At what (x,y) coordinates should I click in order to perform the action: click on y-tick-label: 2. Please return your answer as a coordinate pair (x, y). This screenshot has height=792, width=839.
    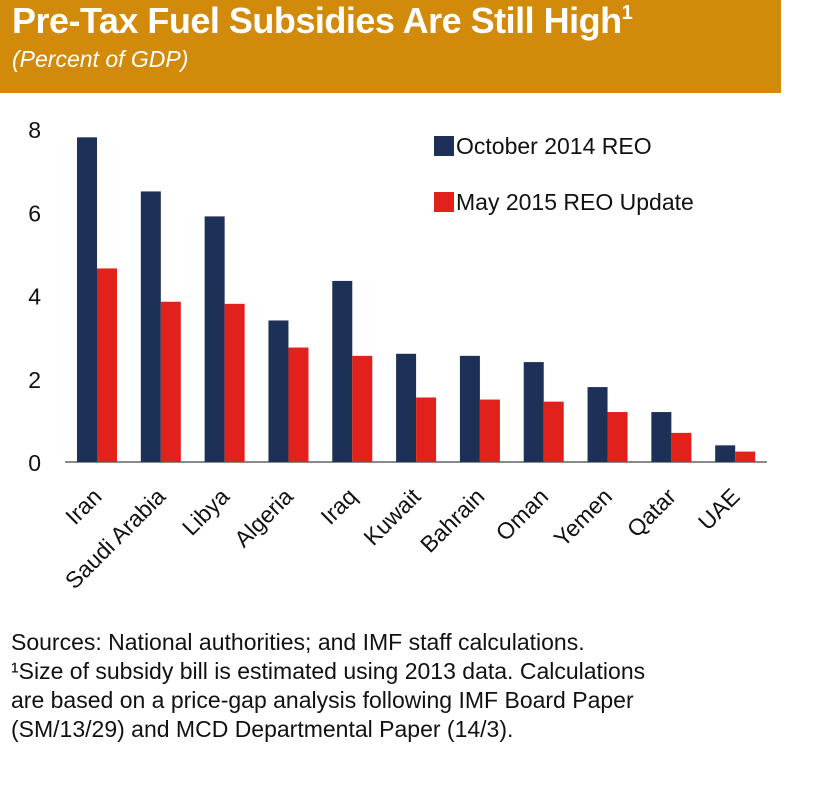
    Looking at the image, I should click on (34, 380).